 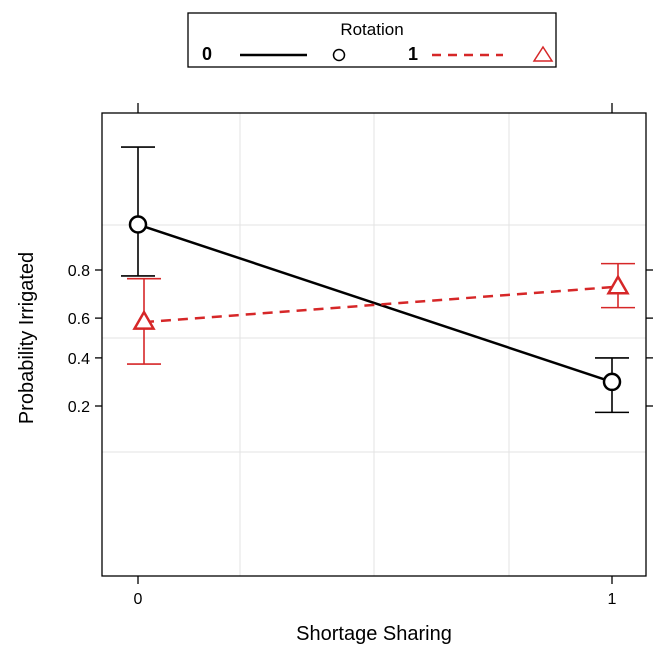 I want to click on series-line, so click(x=381, y=304).